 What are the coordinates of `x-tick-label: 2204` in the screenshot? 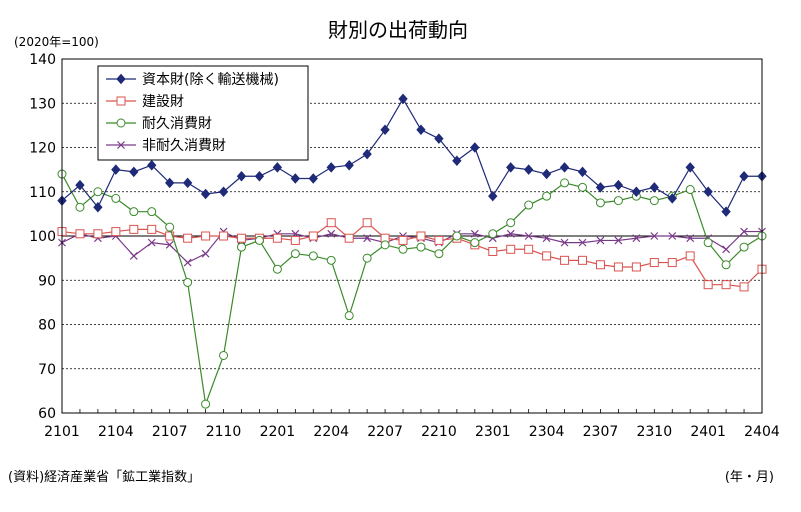 It's located at (331, 432).